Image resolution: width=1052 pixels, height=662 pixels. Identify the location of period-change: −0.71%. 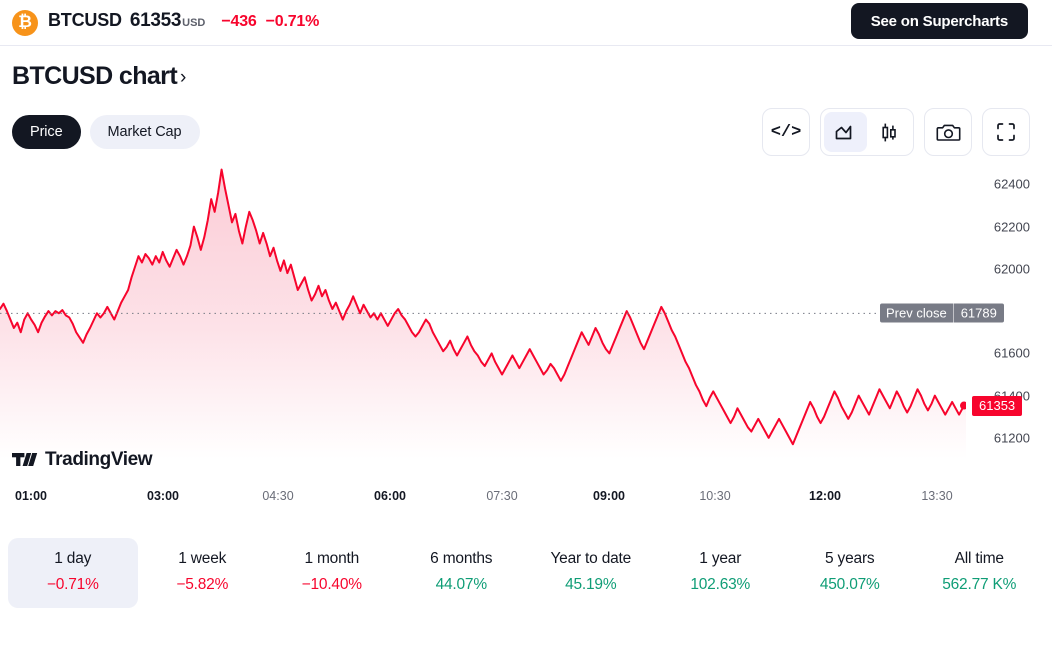
(72, 584).